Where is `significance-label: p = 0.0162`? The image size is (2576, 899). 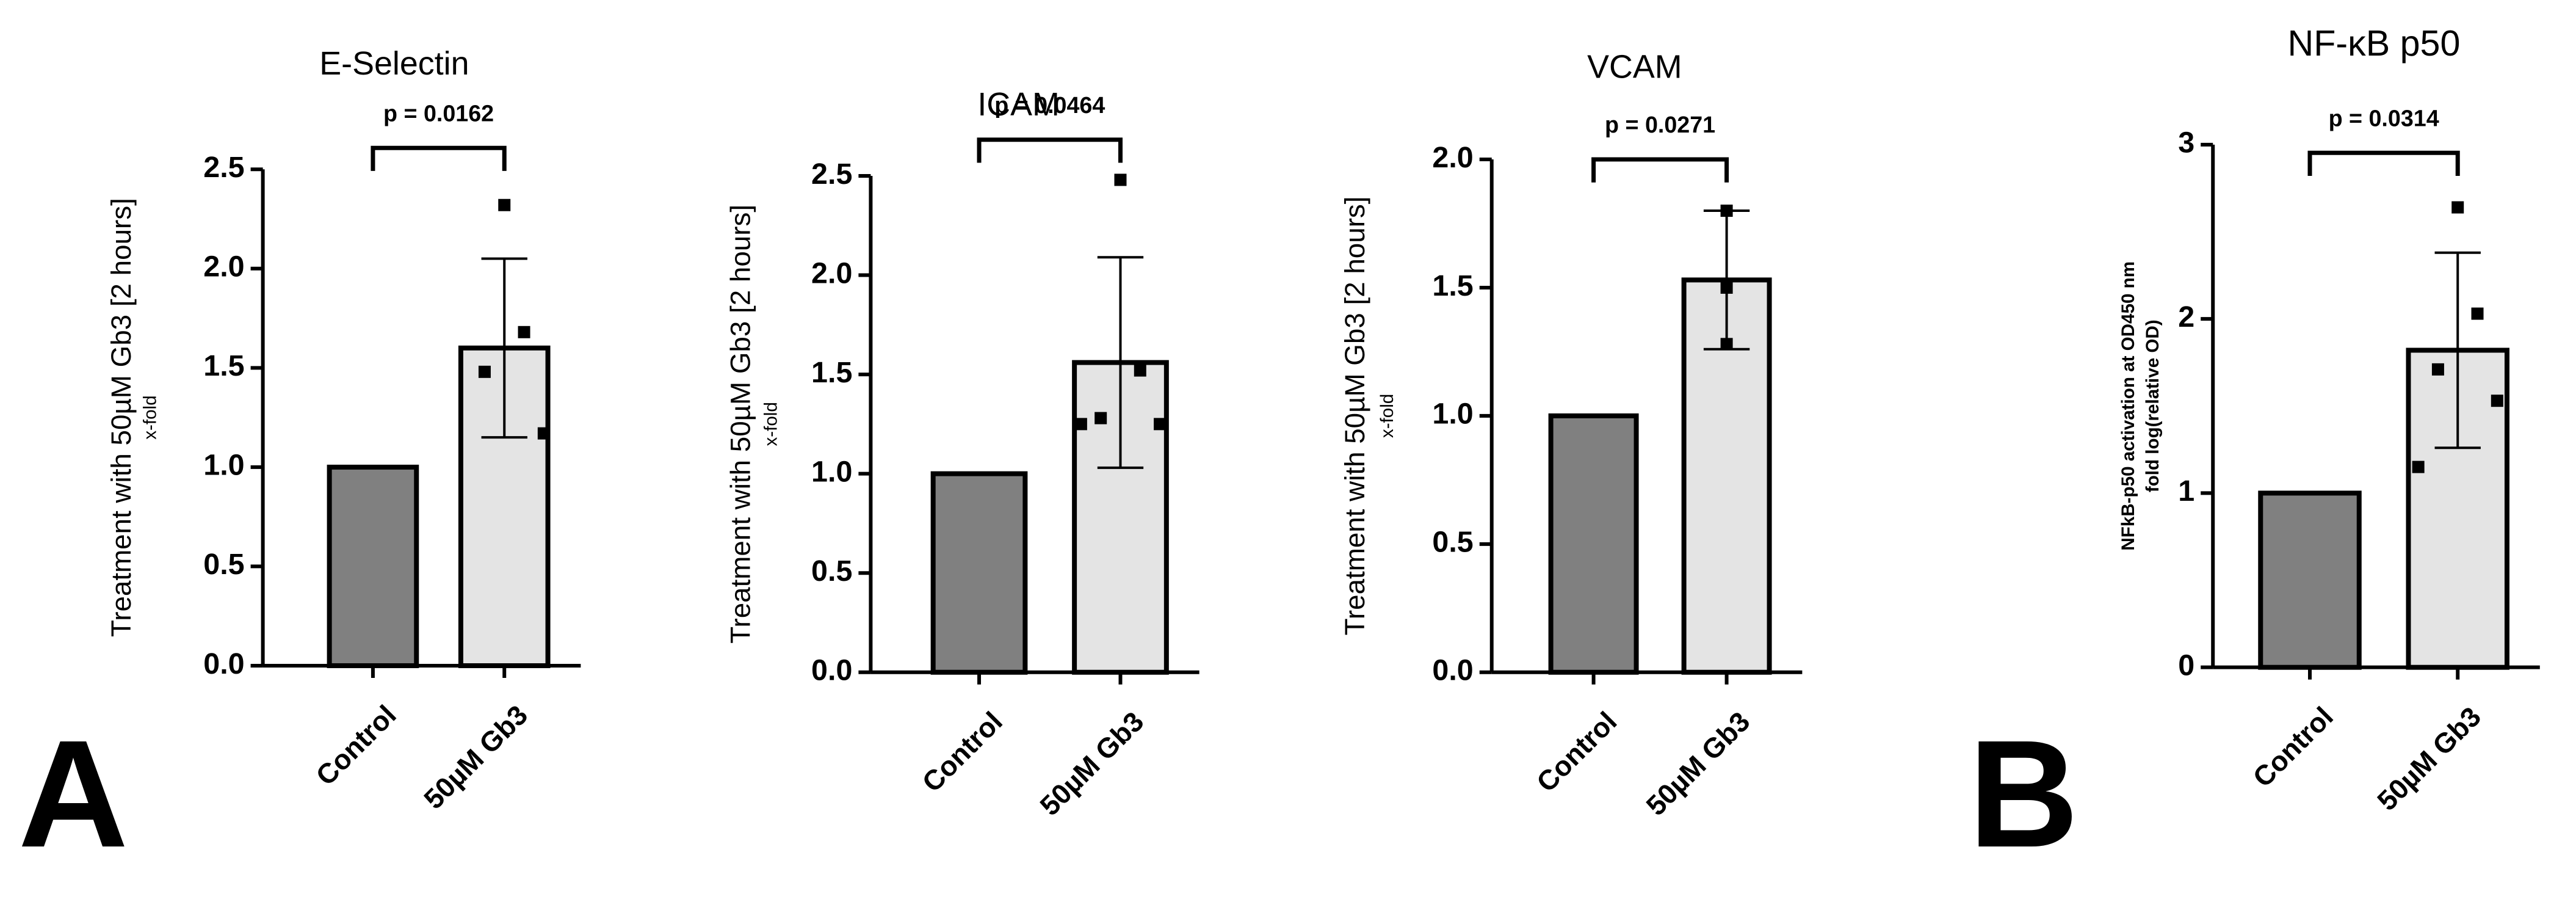 significance-label: p = 0.0162 is located at coordinates (438, 113).